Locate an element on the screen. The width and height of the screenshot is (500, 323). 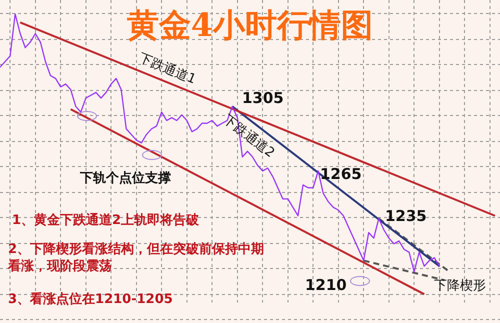
series-label: 下降楔形 is located at coordinates (460, 286).